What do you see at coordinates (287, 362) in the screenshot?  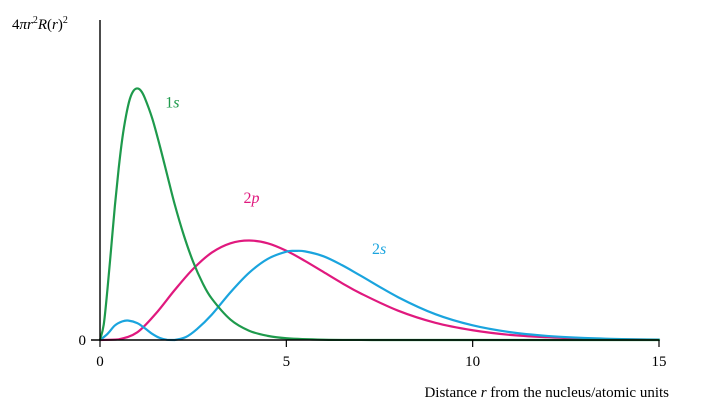 I see `x-tick-label: 5` at bounding box center [287, 362].